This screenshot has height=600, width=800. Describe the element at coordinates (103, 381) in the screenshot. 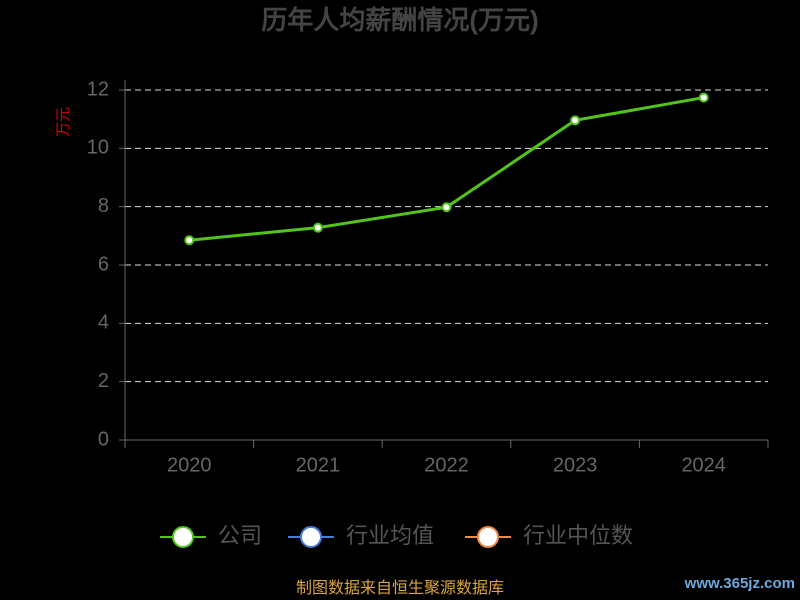

I see `y-tick-label: 2` at that location.